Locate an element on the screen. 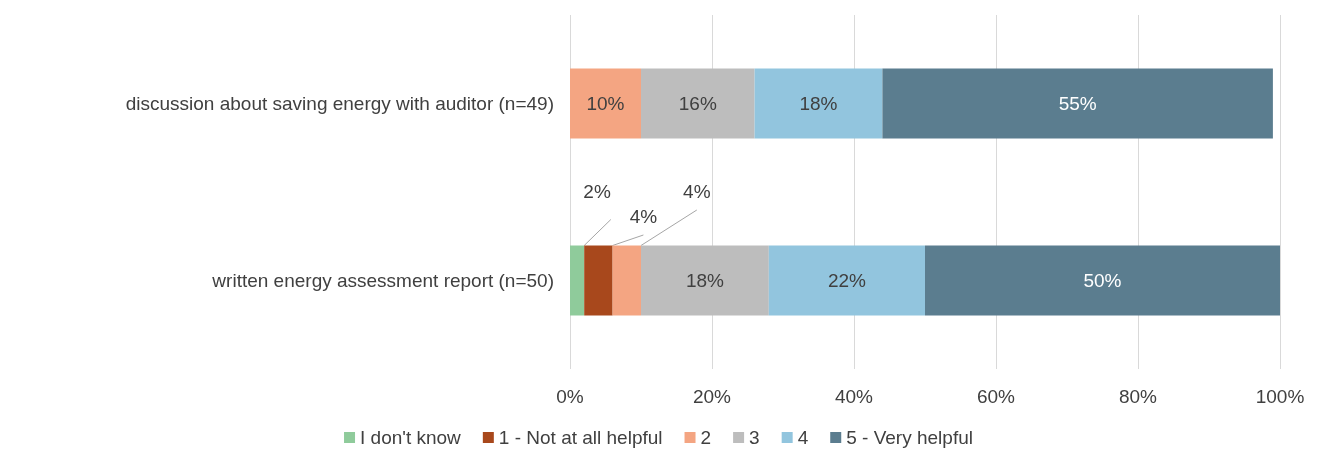 The image size is (1317, 452). data-label: 16% is located at coordinates (697, 103).